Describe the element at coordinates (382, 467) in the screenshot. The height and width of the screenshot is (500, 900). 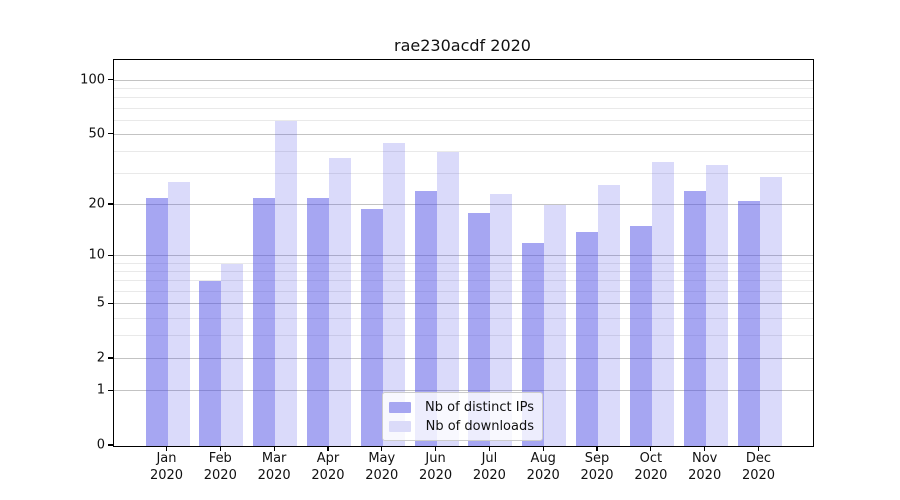
I see `x-tick-label: May 2020` at that location.